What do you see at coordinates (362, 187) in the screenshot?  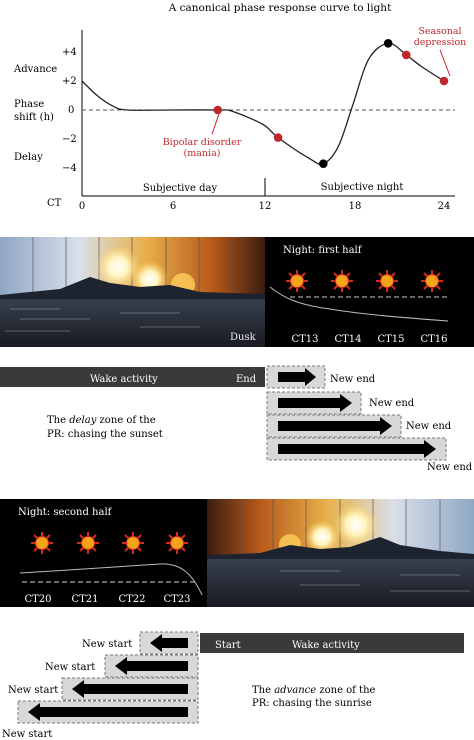 I see `subjective-night-label: Subjective night` at bounding box center [362, 187].